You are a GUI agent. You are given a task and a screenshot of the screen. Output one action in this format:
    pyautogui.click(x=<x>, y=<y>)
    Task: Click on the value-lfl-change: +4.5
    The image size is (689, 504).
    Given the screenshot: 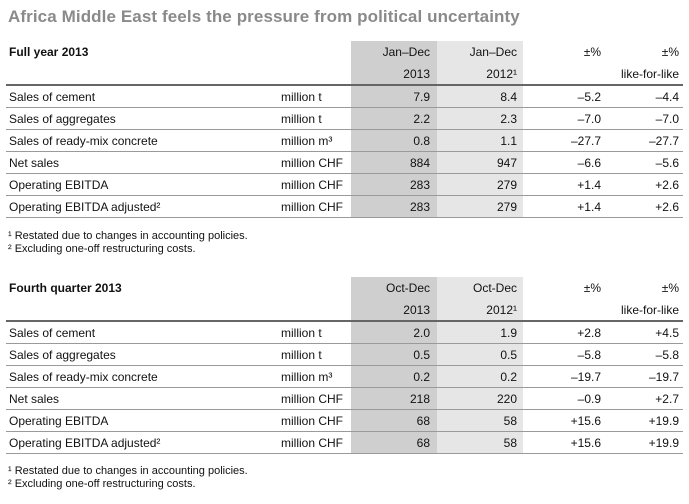 What is the action you would take?
    pyautogui.click(x=644, y=332)
    